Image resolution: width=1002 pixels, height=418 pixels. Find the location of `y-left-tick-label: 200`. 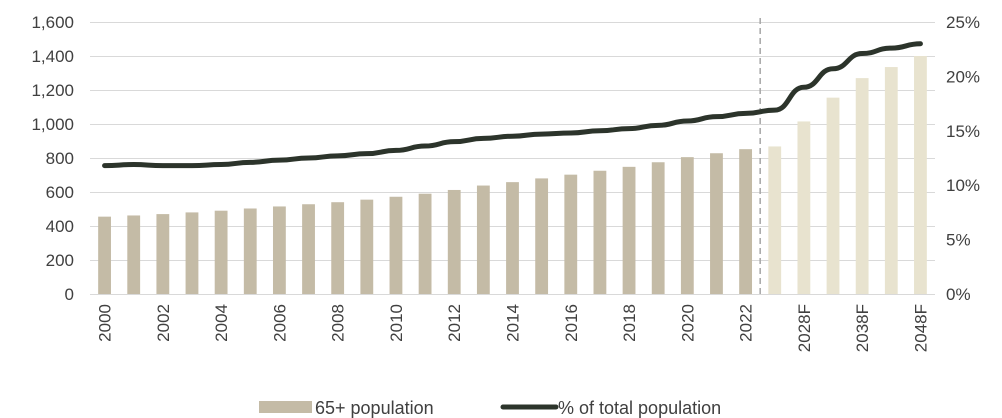

y-left-tick-label: 200 is located at coordinates (60, 260).